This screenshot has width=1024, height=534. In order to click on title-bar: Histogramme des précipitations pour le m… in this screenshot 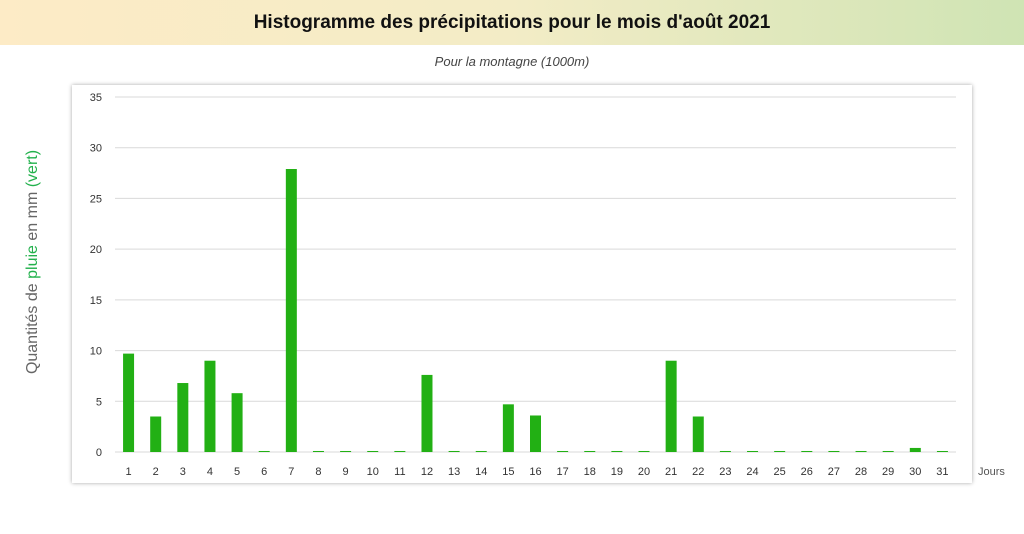, I will do `click(512, 22)`.